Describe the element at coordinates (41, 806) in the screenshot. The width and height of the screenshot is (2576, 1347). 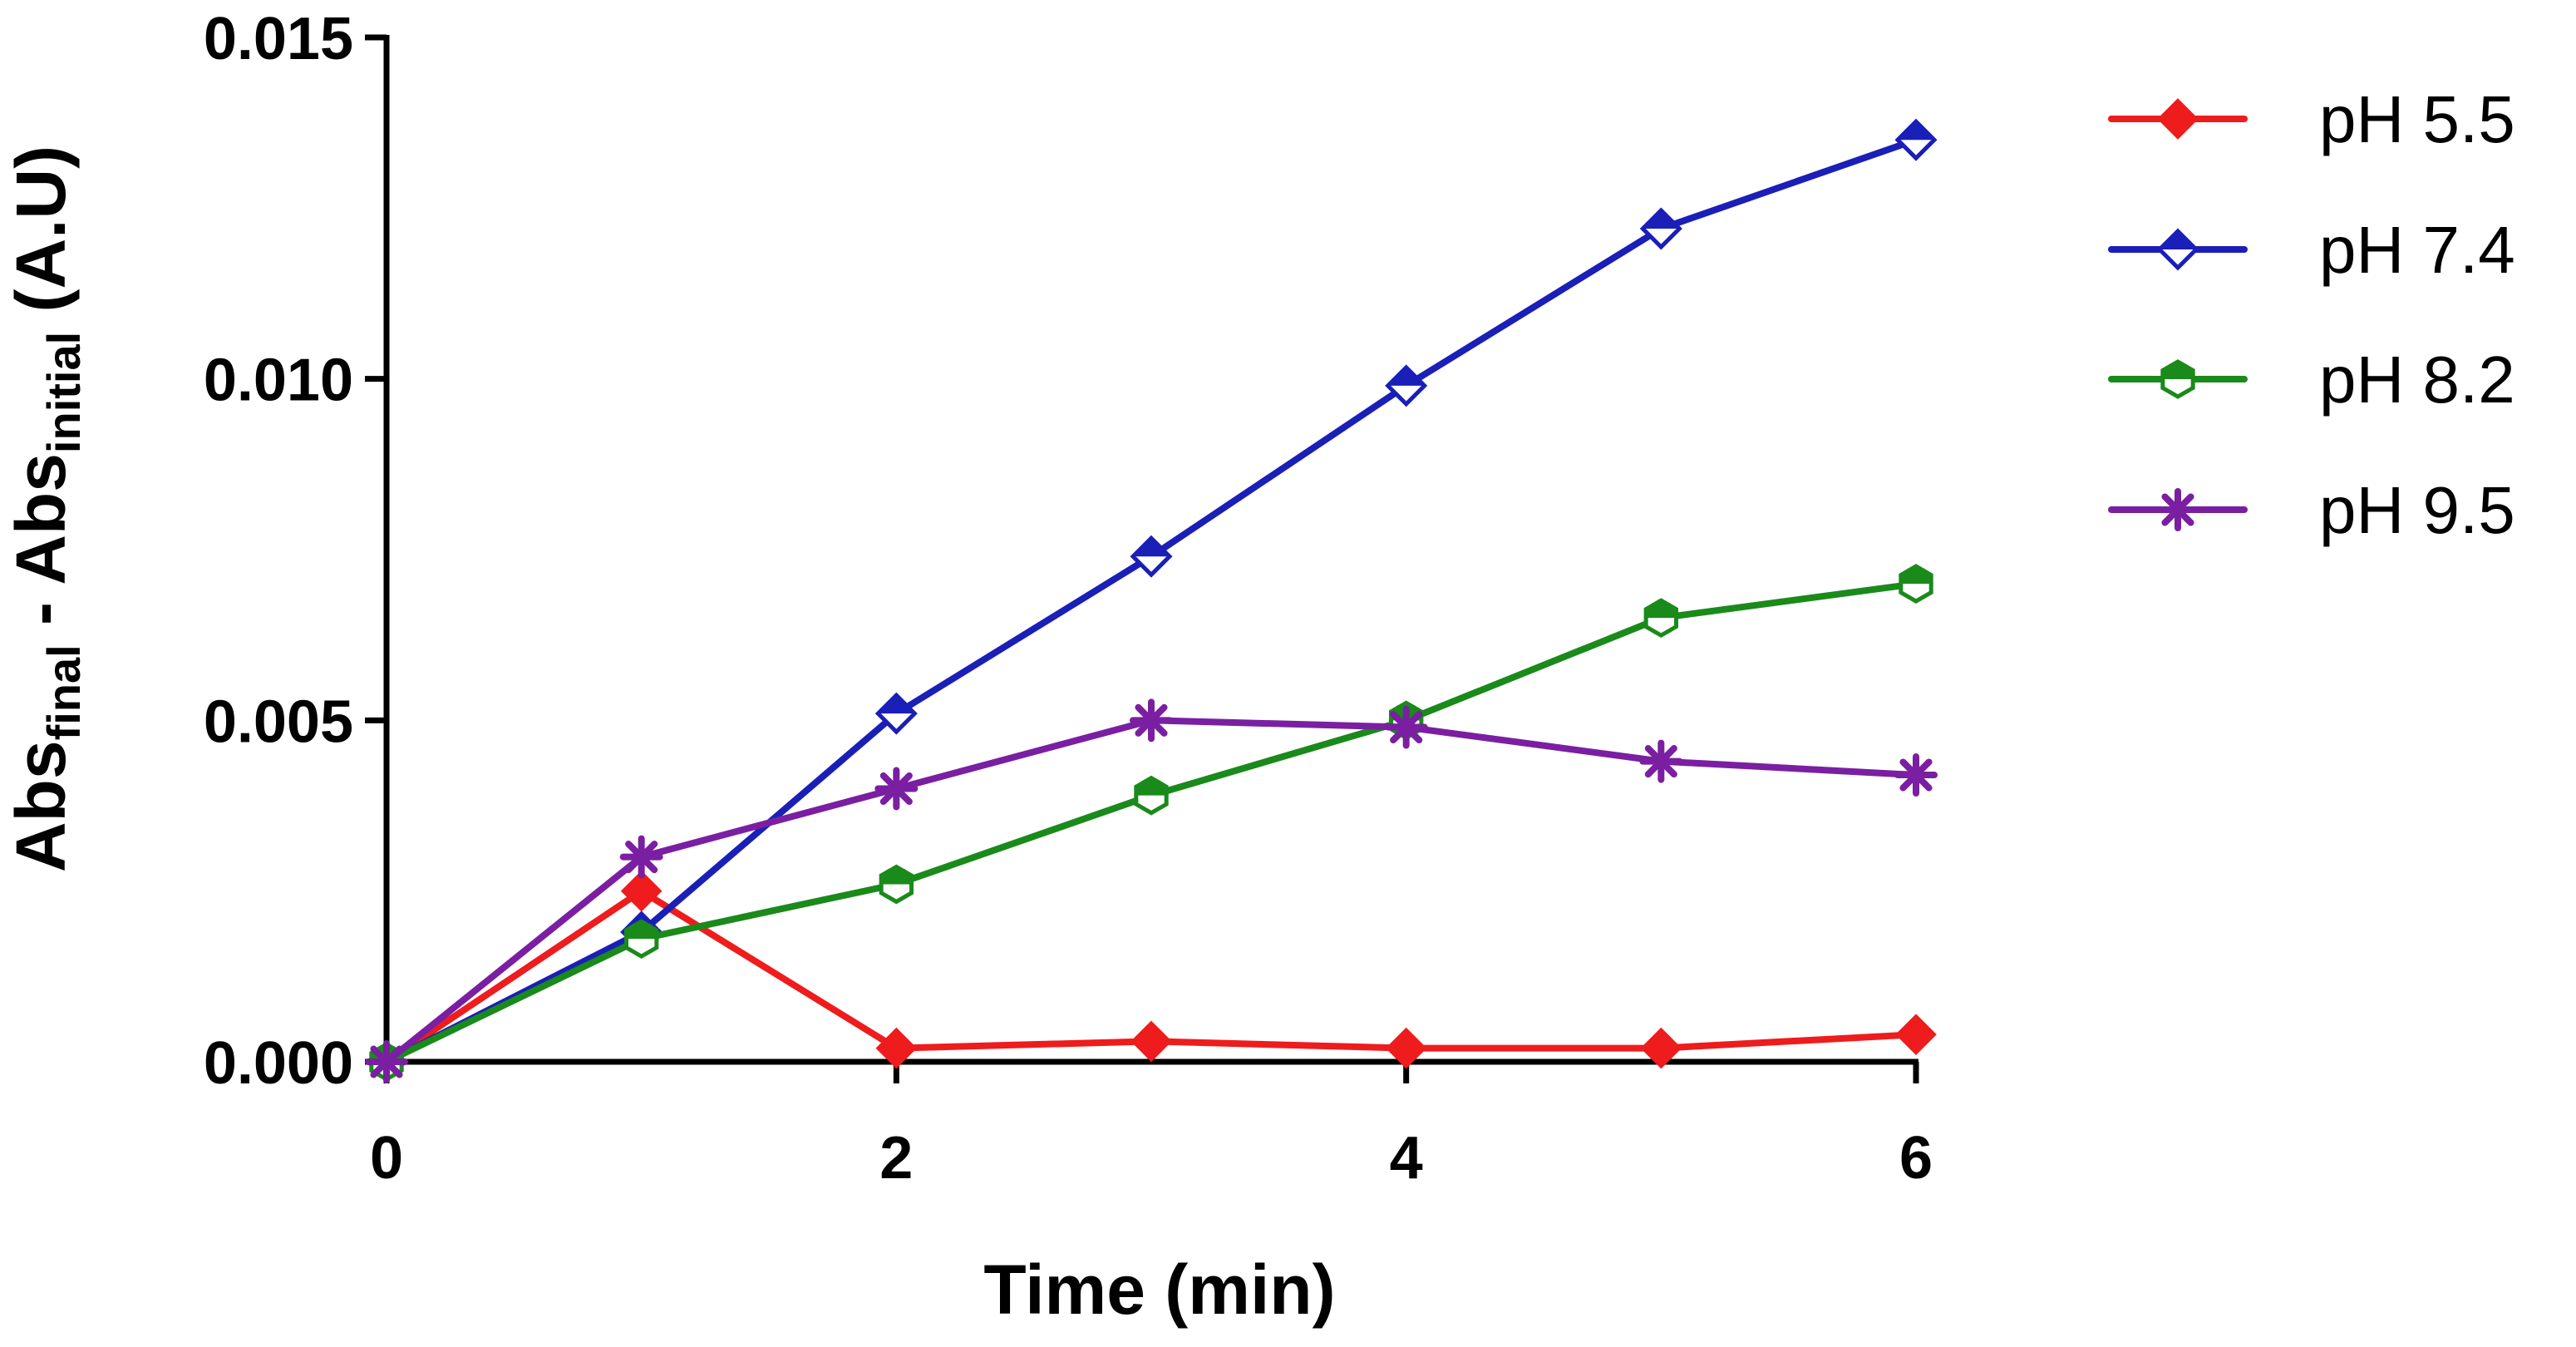
I see `y-axis-title-abs: Abs` at that location.